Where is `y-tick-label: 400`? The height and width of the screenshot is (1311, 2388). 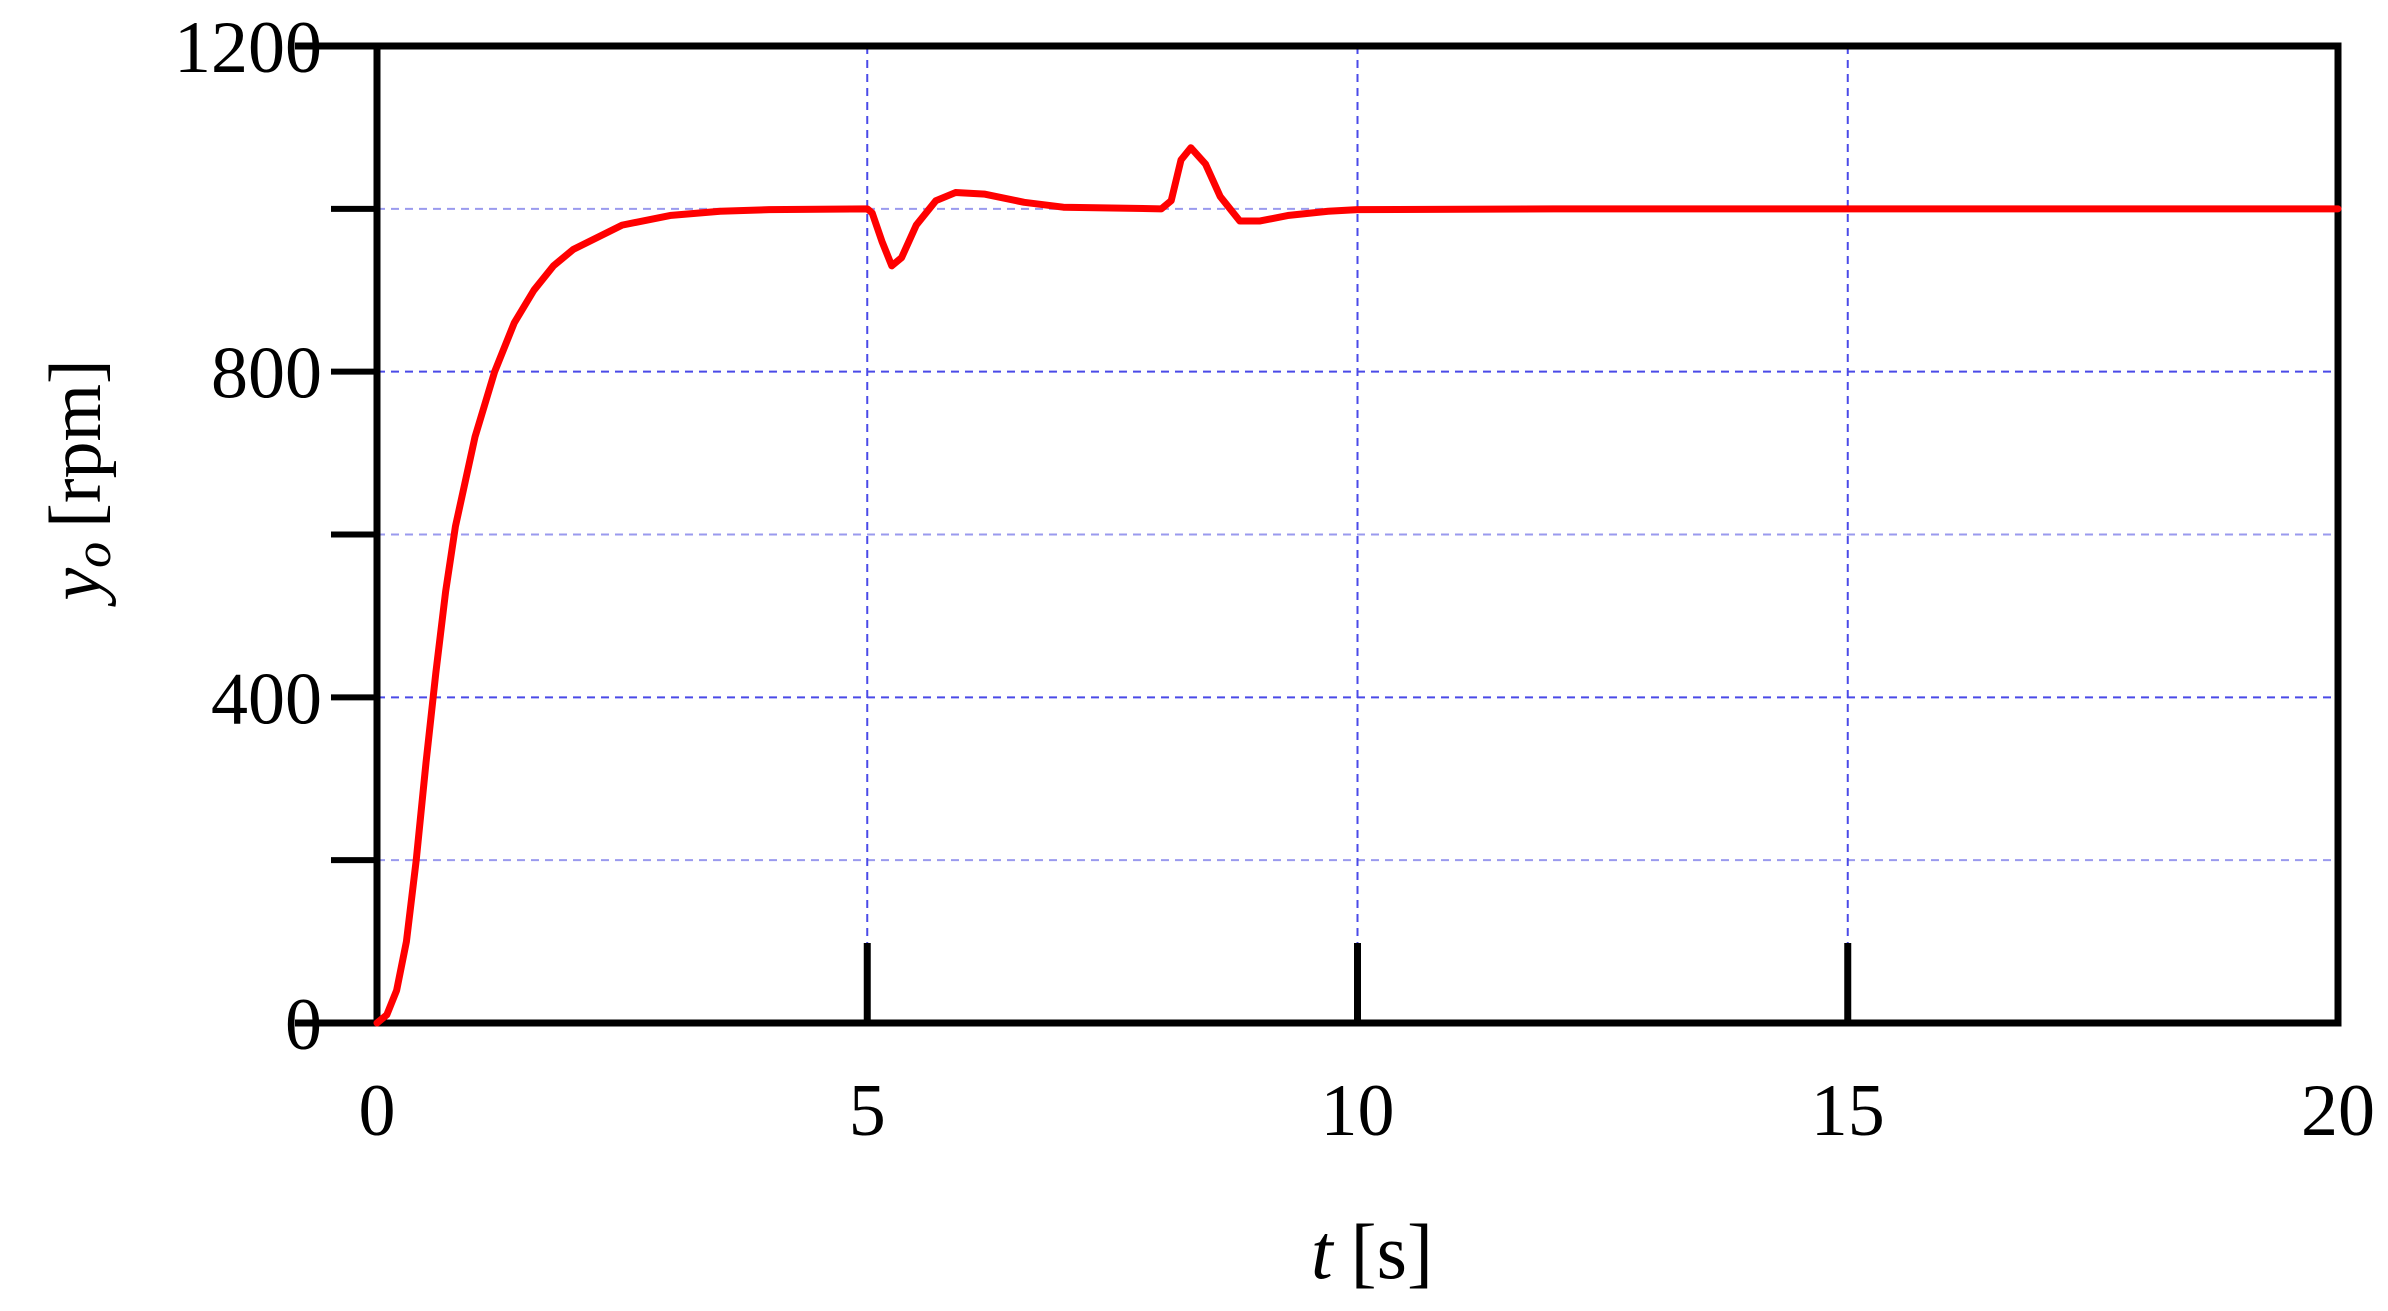 y-tick-label: 400 is located at coordinates (266, 699).